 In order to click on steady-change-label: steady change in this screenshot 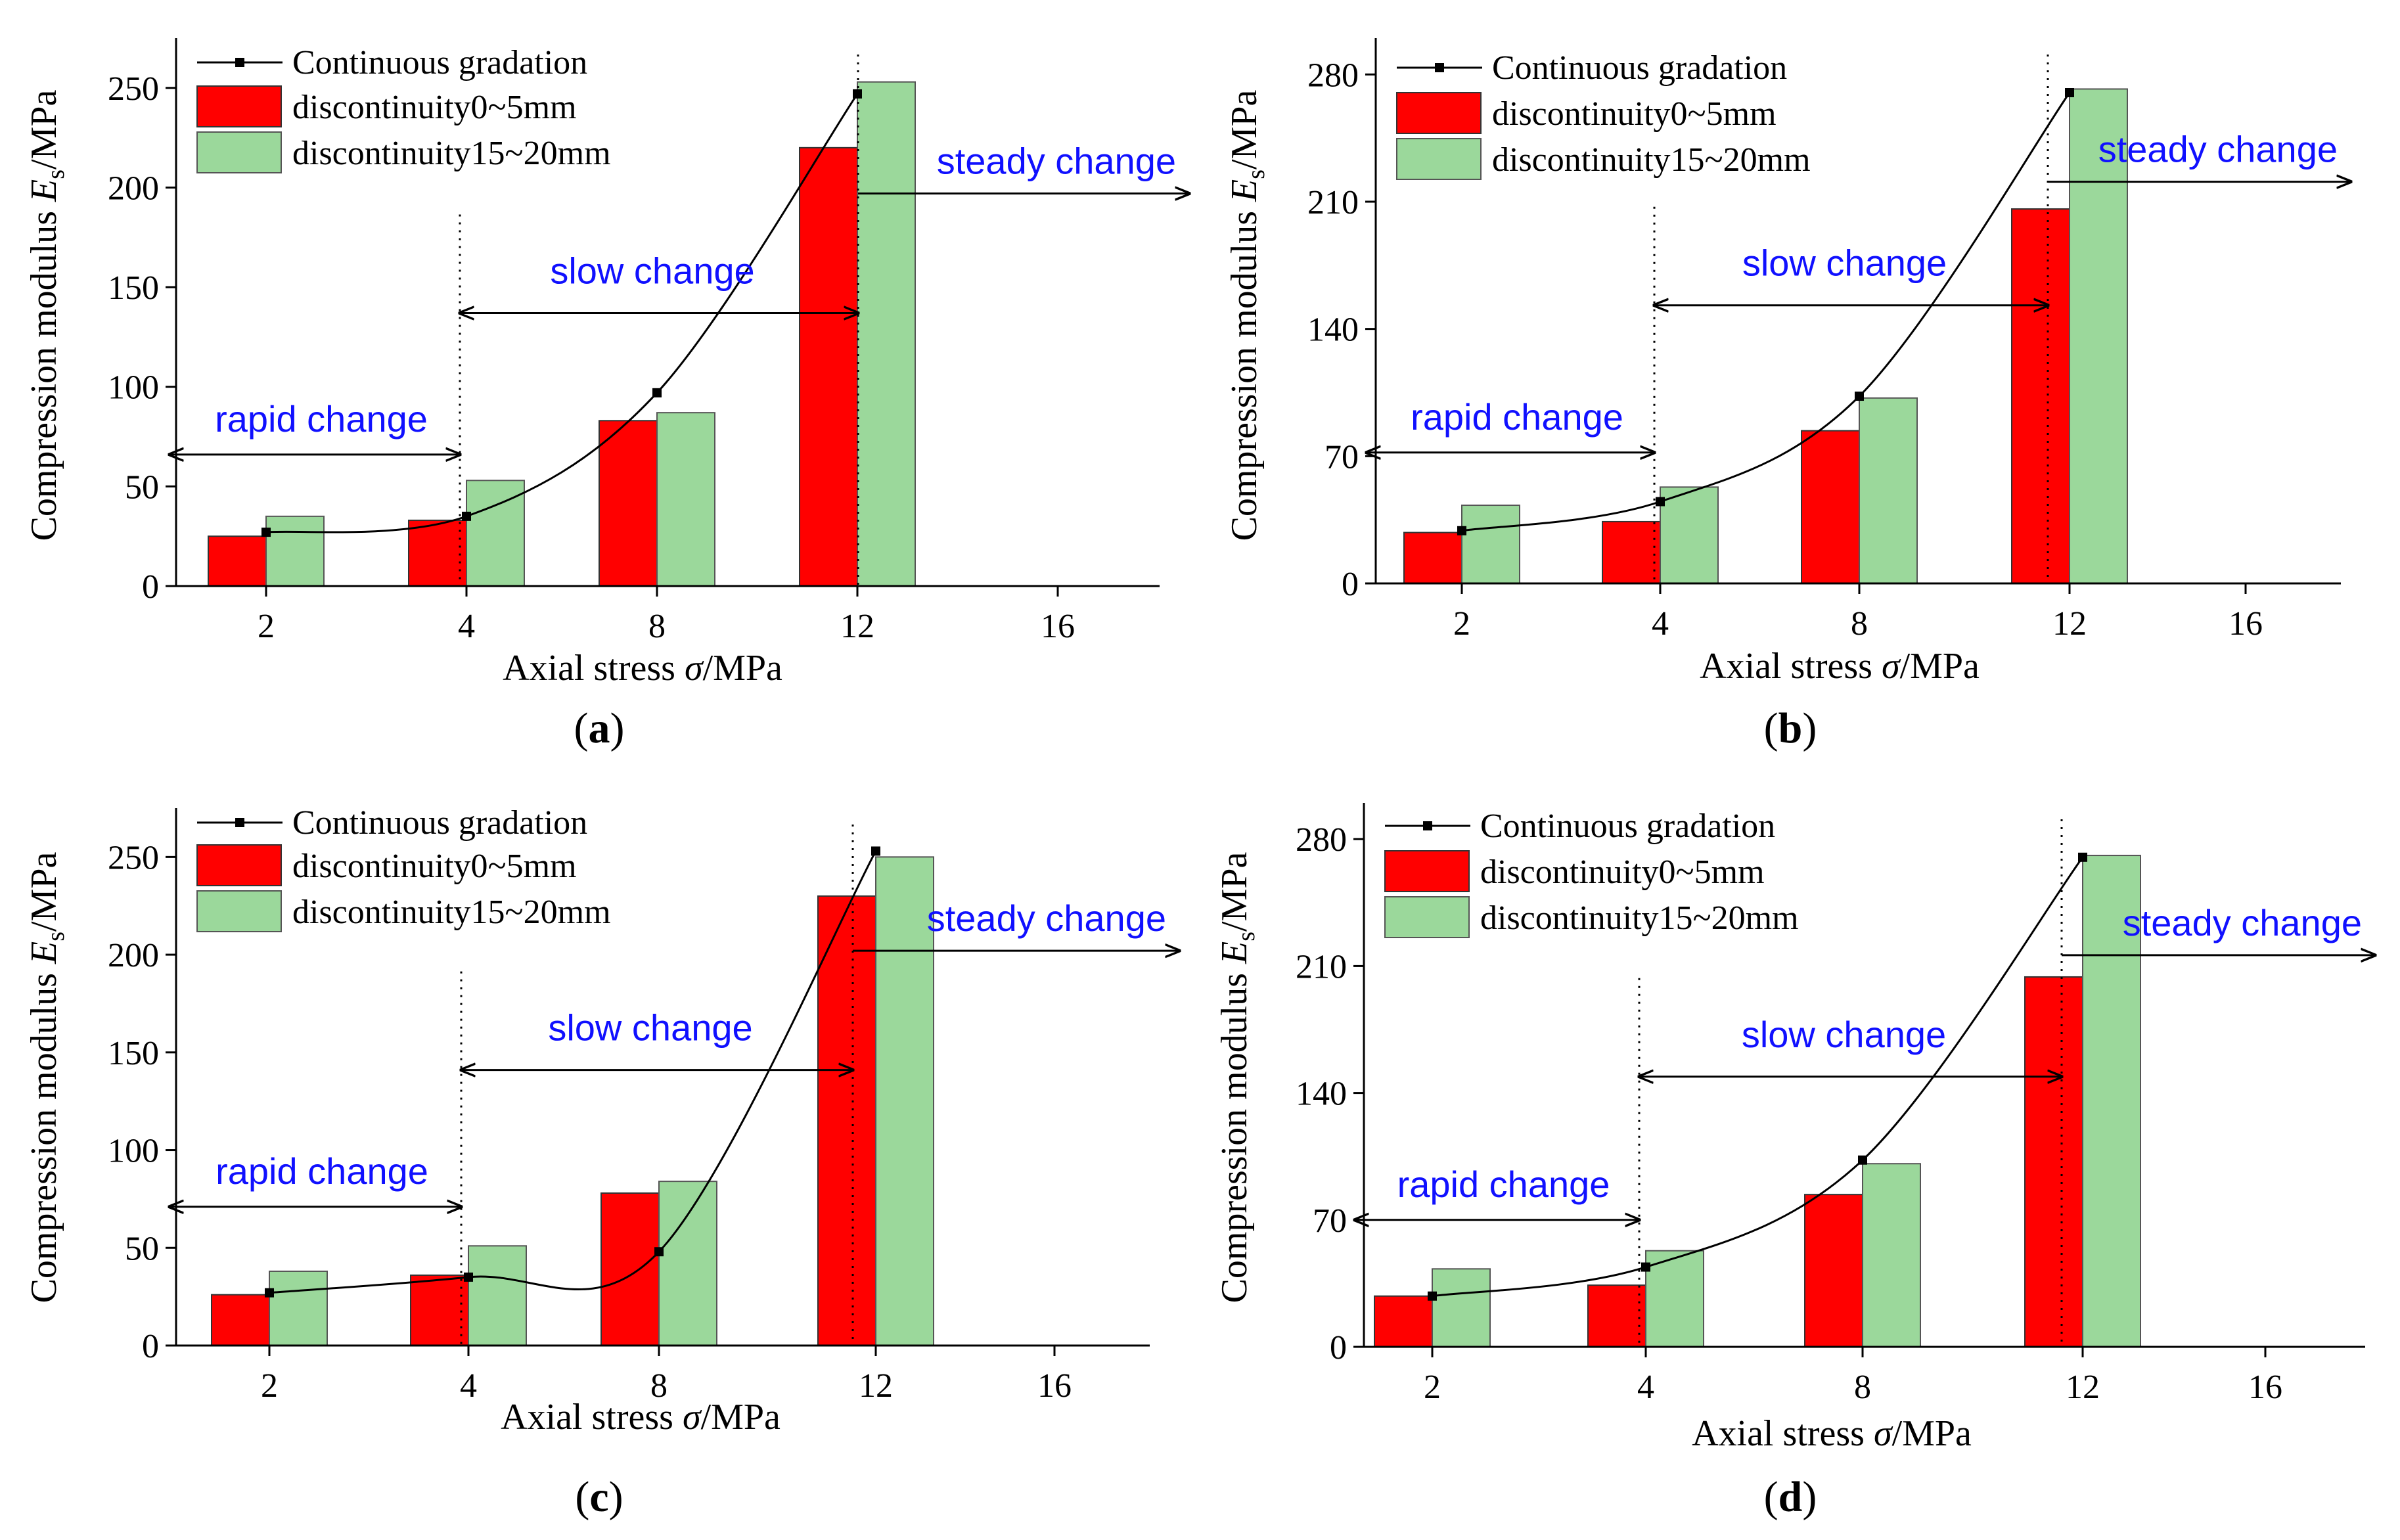, I will do `click(1046, 918)`.